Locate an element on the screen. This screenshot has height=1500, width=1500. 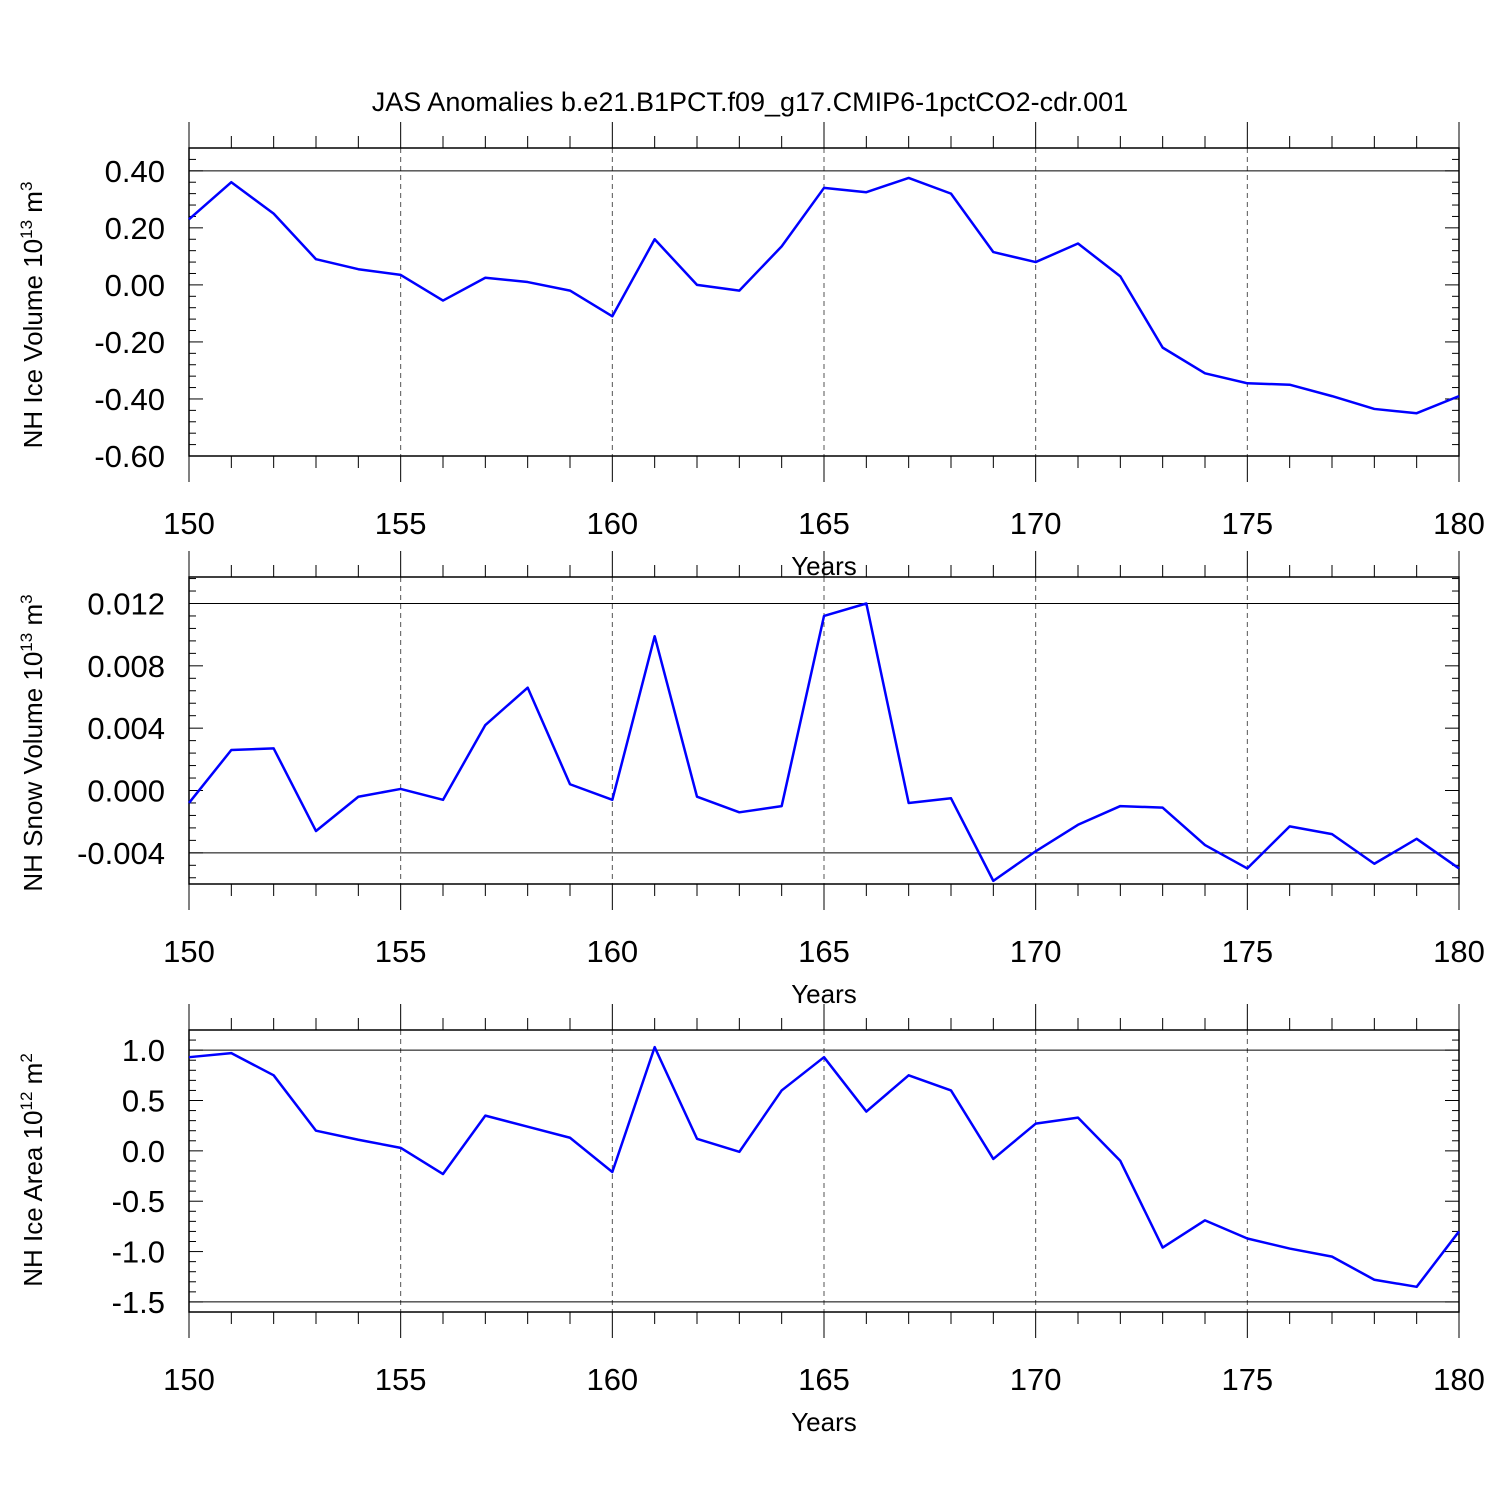
y-axis-label-part: 3 is located at coordinates (26, 598).